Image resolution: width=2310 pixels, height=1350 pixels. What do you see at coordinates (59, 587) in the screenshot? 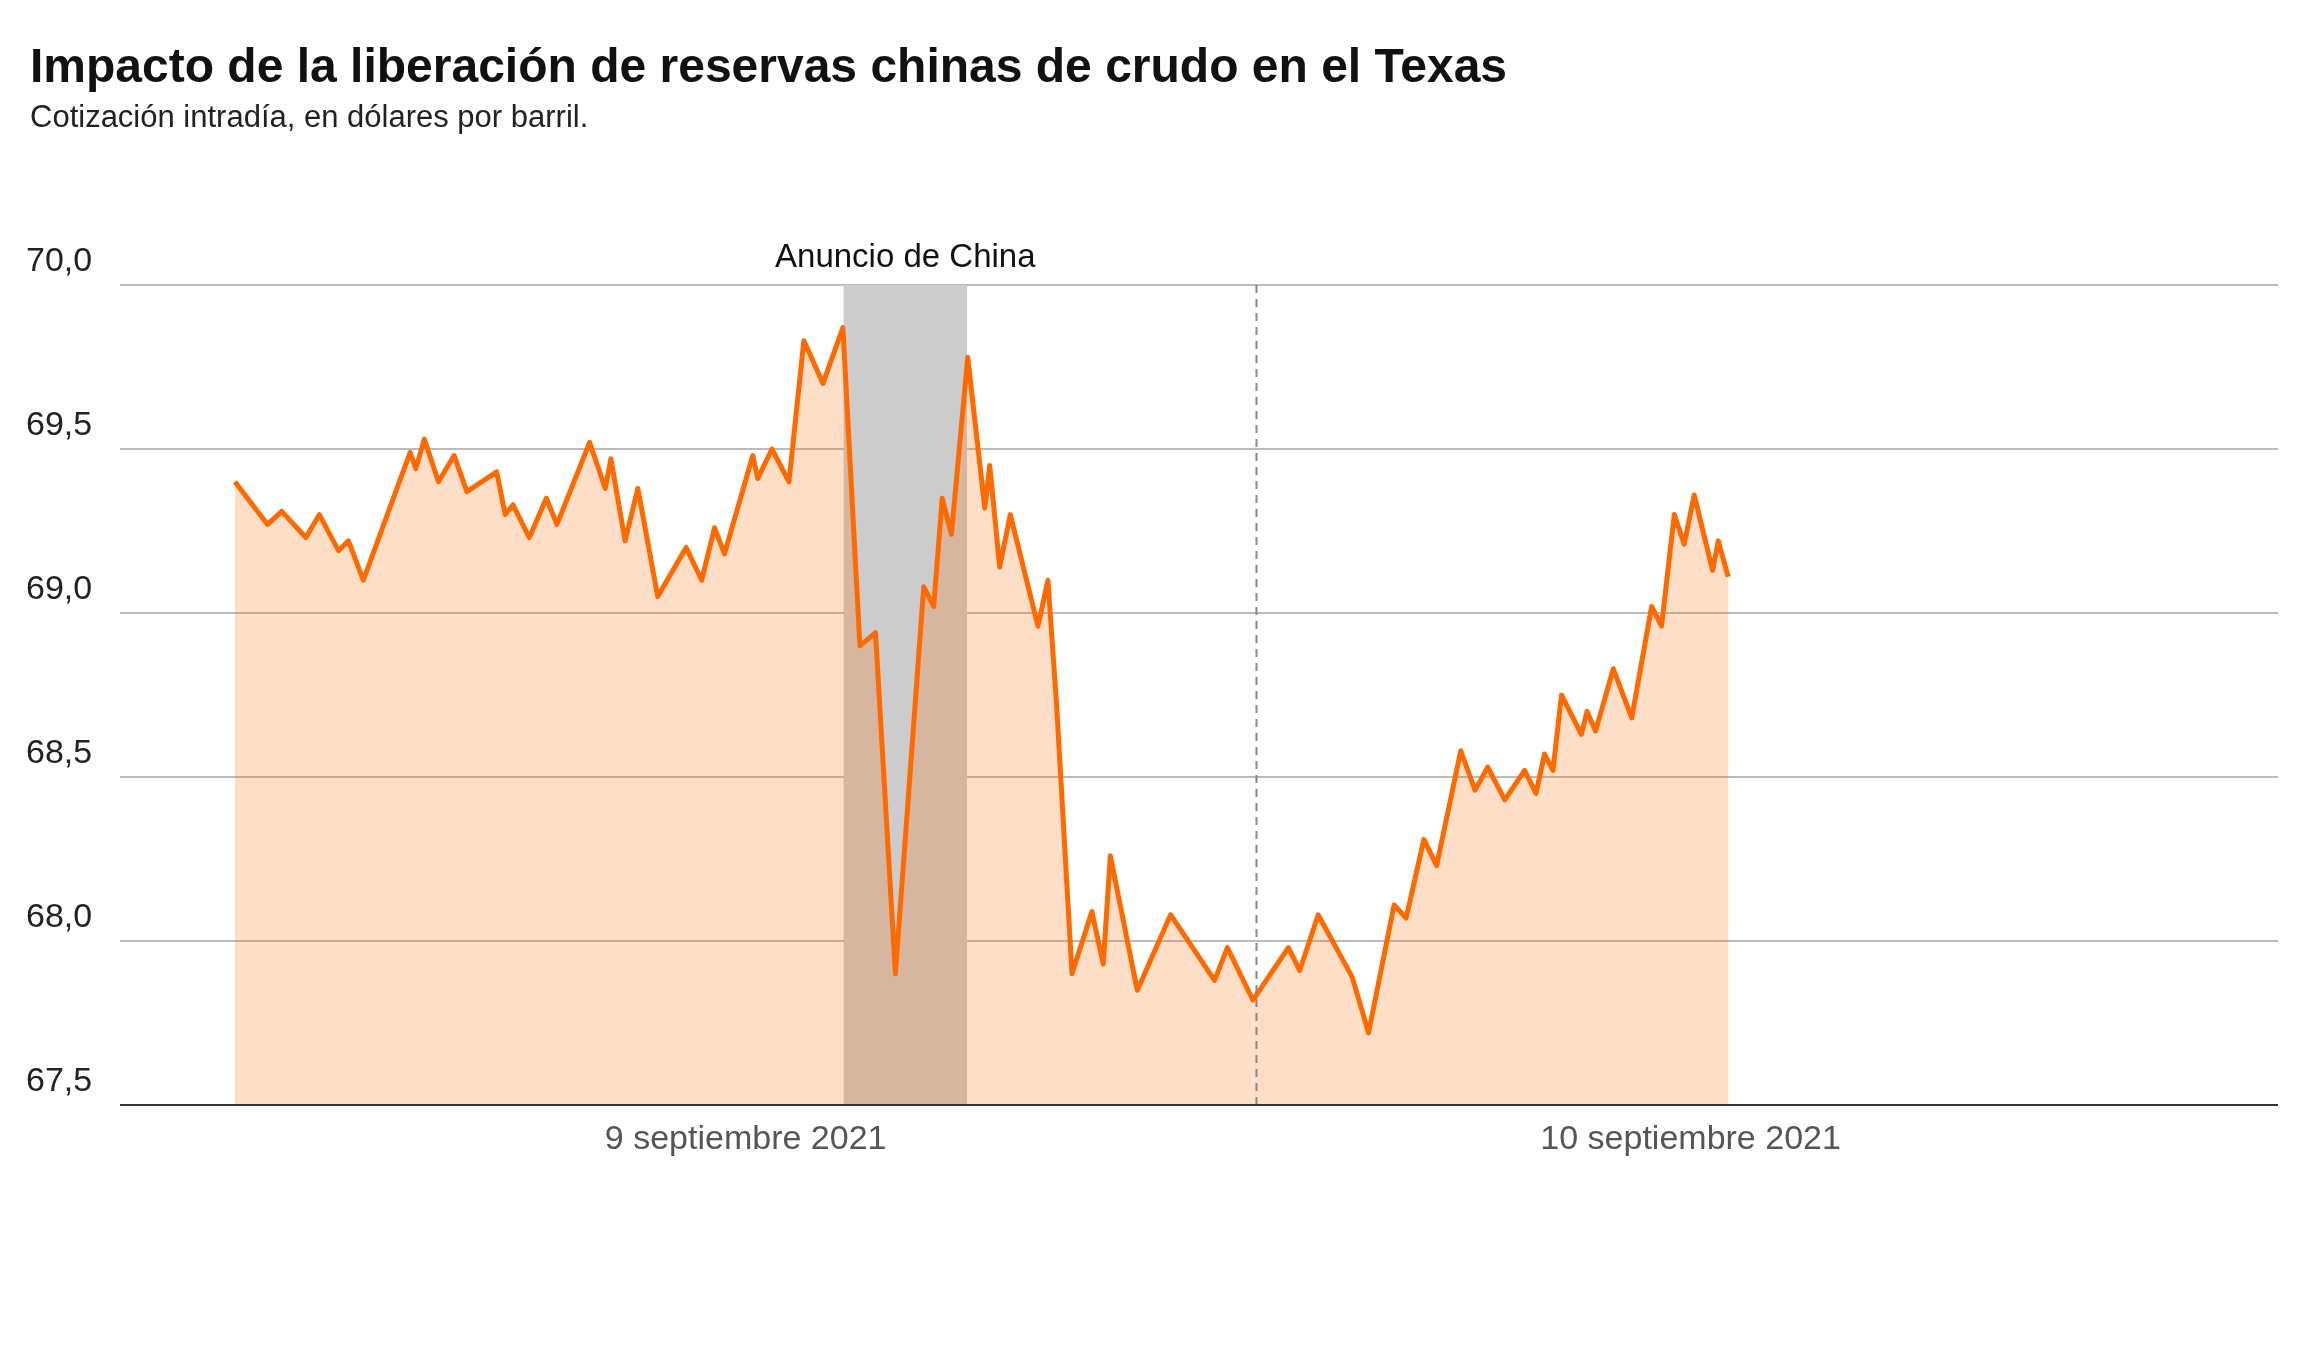
I see `y-tick-label: 69,0` at bounding box center [59, 587].